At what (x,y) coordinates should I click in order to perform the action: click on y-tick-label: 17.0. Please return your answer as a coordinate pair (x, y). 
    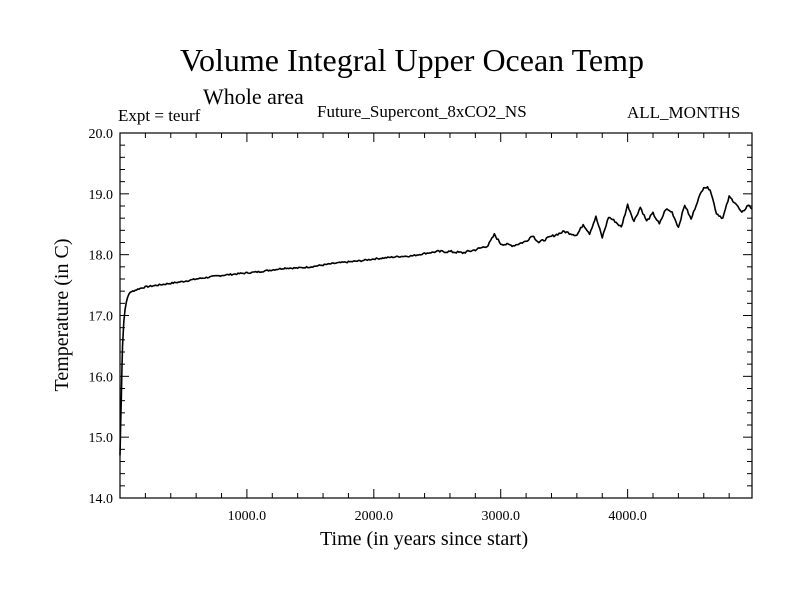
    Looking at the image, I should click on (101, 317).